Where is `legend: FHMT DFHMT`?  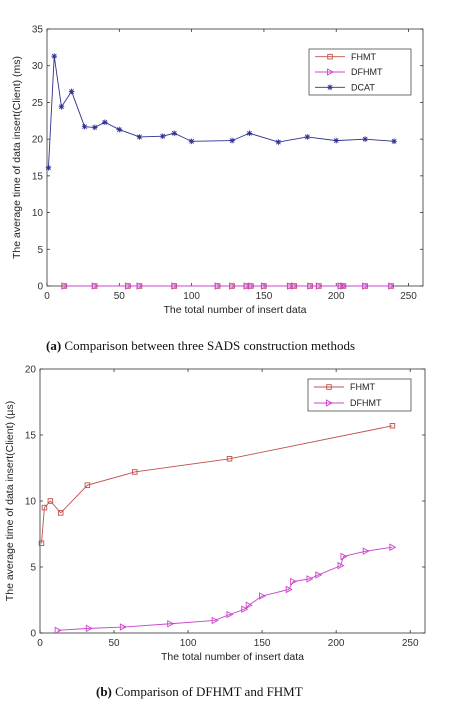
legend: FHMT DFHMT is located at coordinates (359, 395).